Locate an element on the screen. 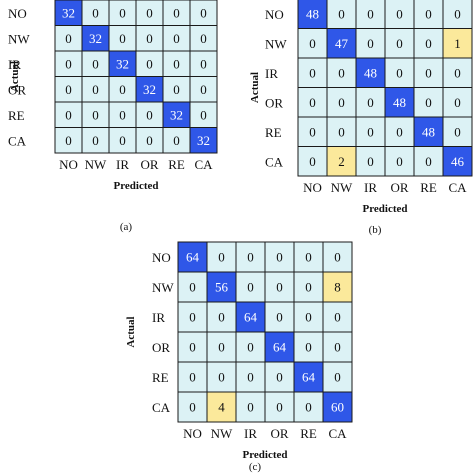 The image size is (474, 474). column-label: OR is located at coordinates (149, 164).